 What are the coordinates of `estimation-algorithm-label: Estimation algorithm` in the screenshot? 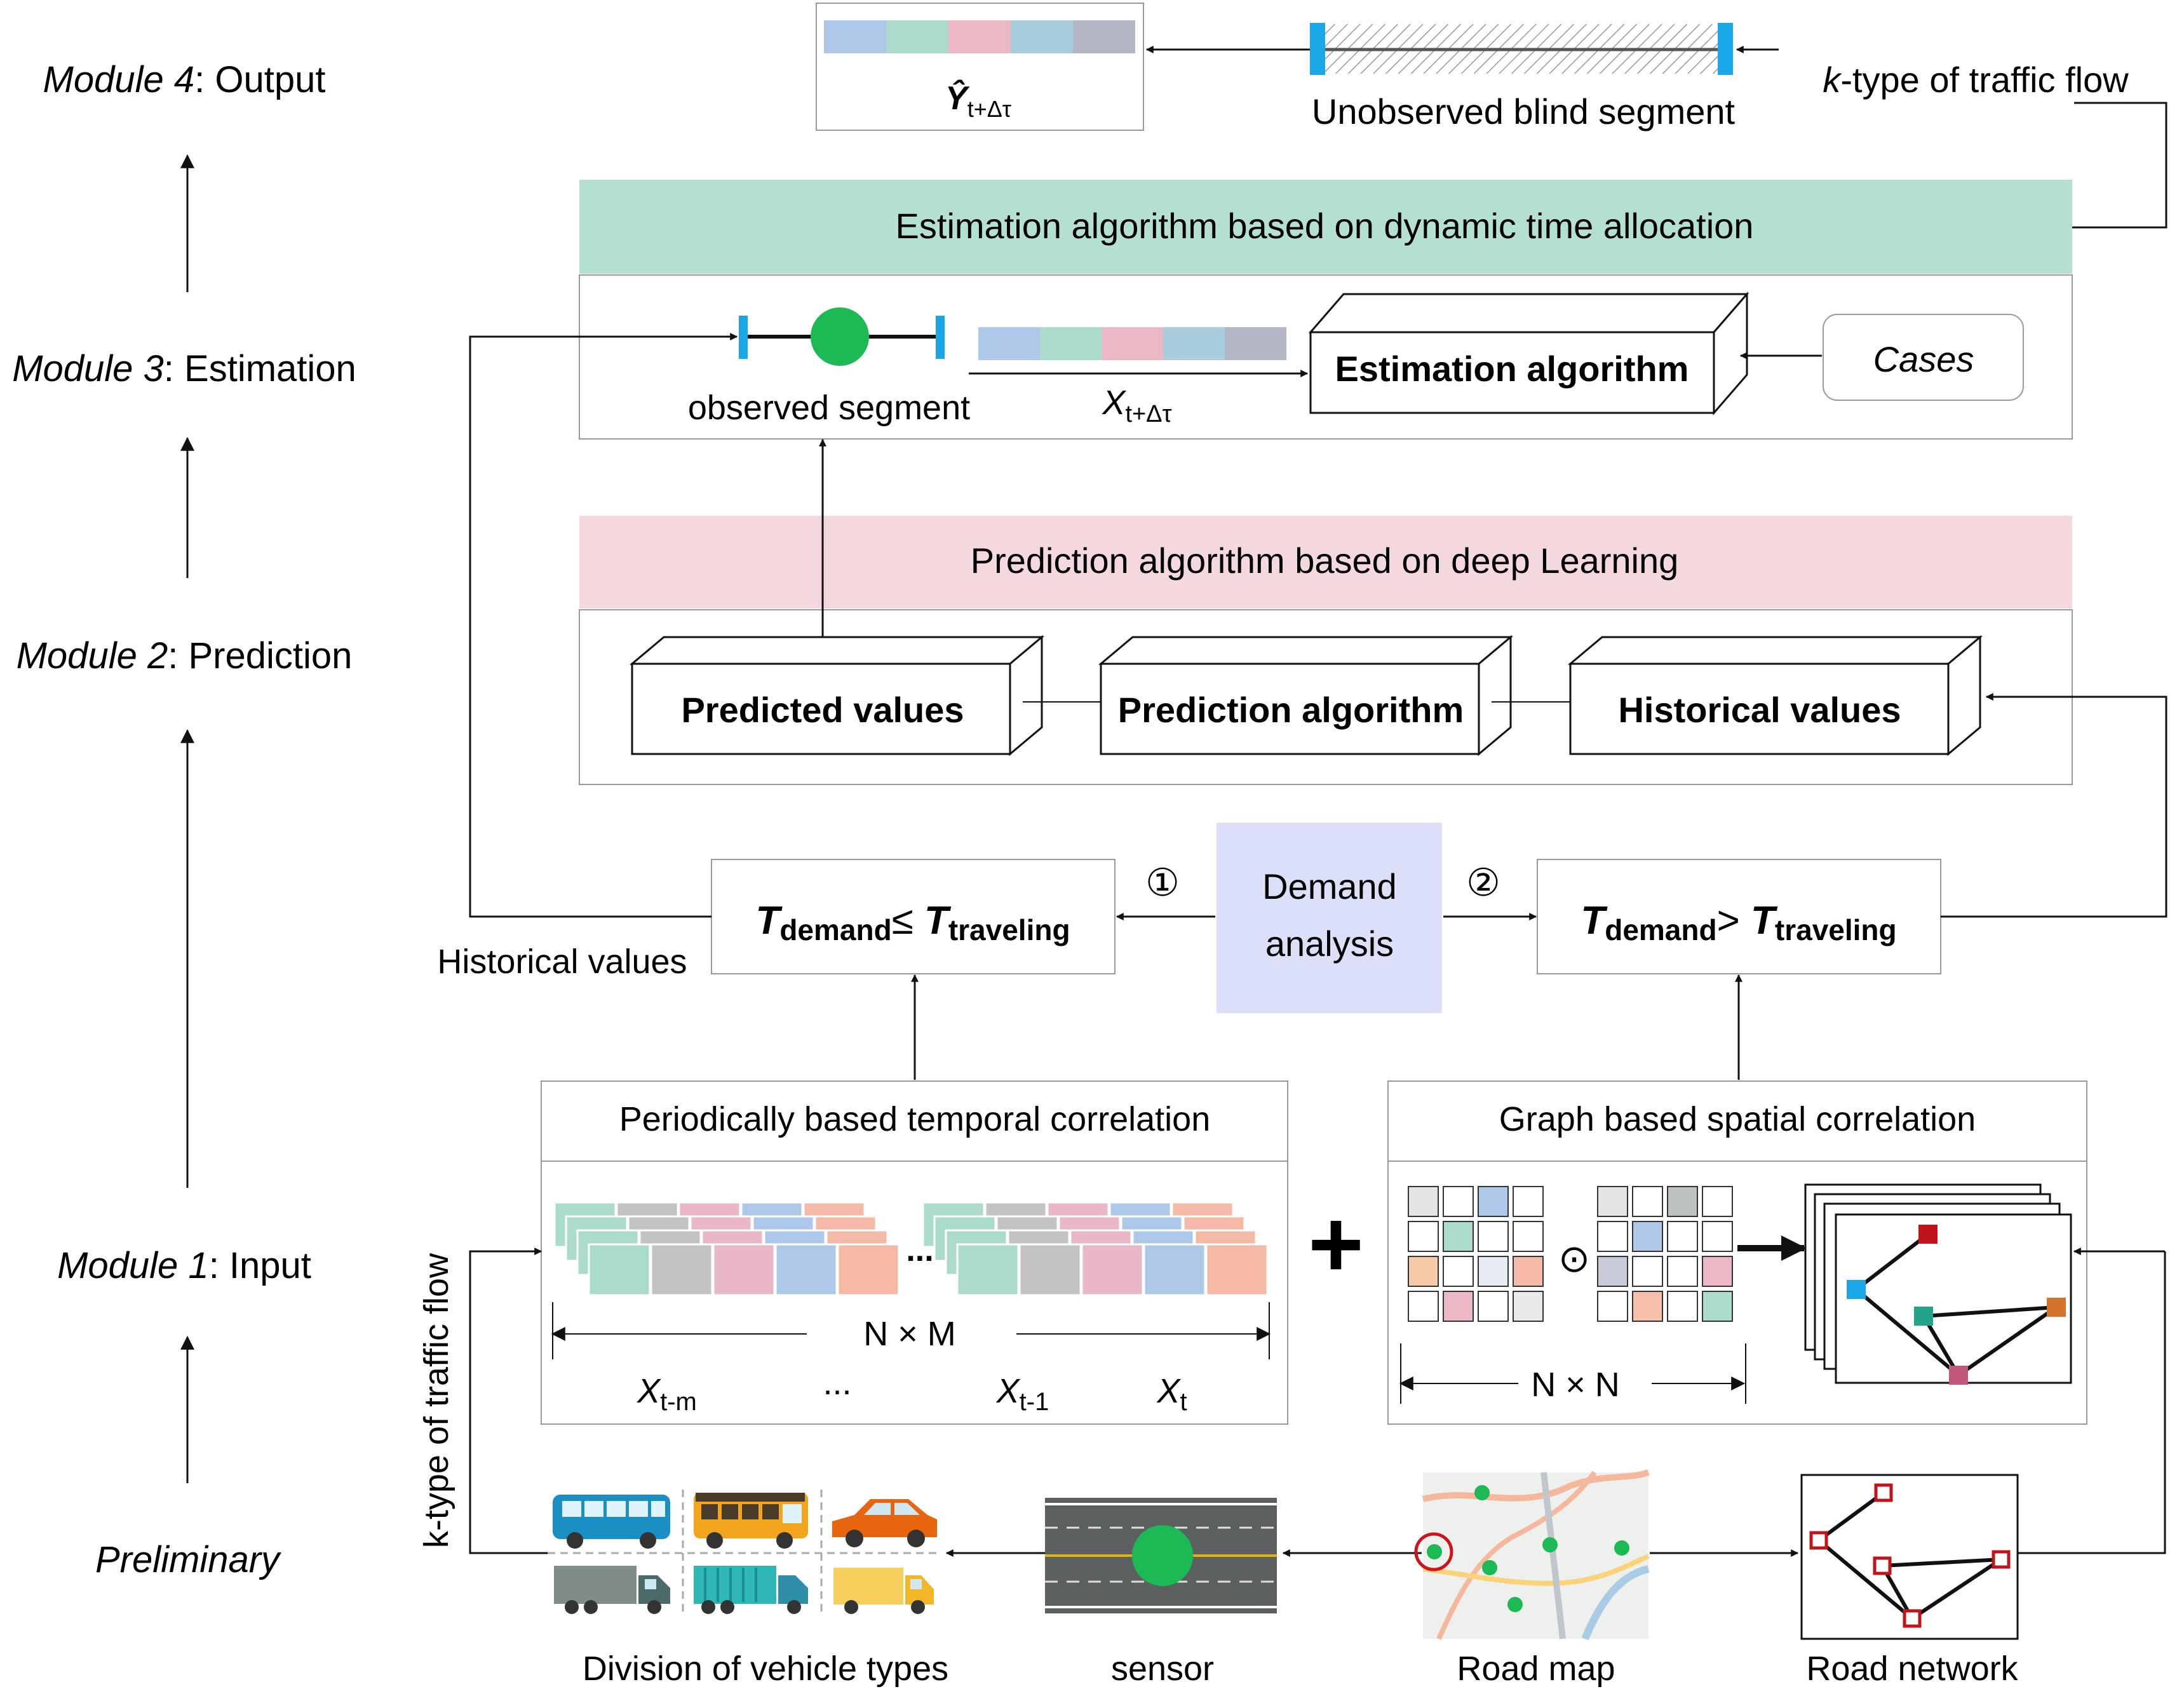 It's located at (1512, 369).